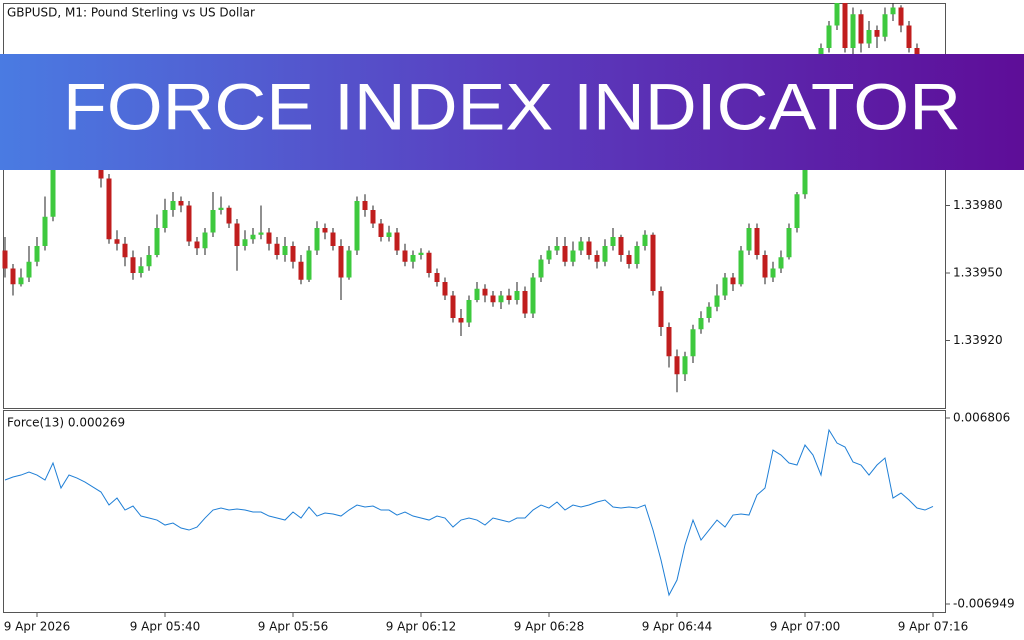 The image size is (1024, 640). Describe the element at coordinates (421, 627) in the screenshot. I see `x-tick-label: 9 Apr 06:12` at that location.